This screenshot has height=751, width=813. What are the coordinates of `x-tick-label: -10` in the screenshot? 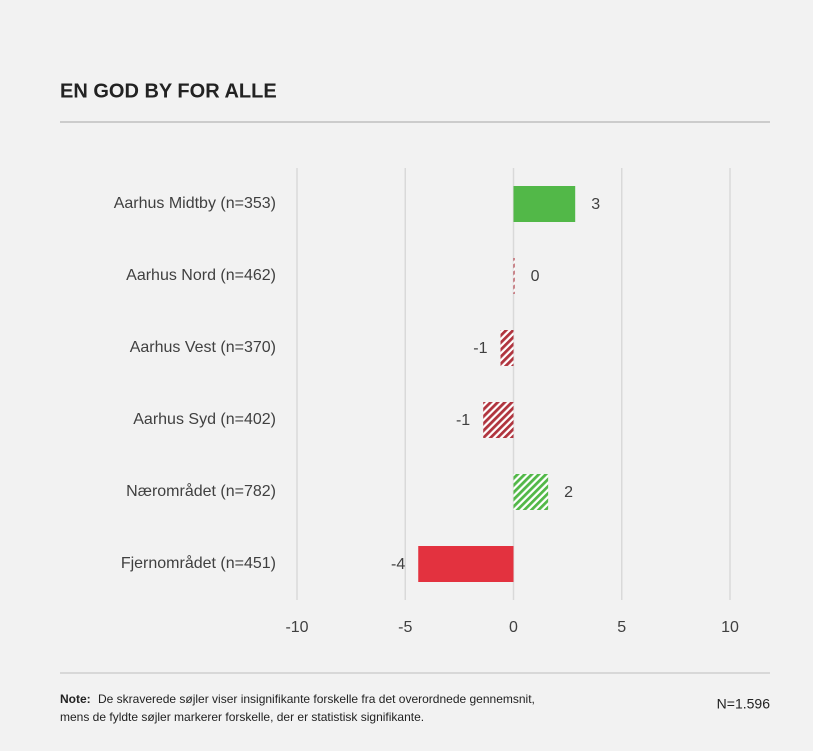 It's located at (296, 627).